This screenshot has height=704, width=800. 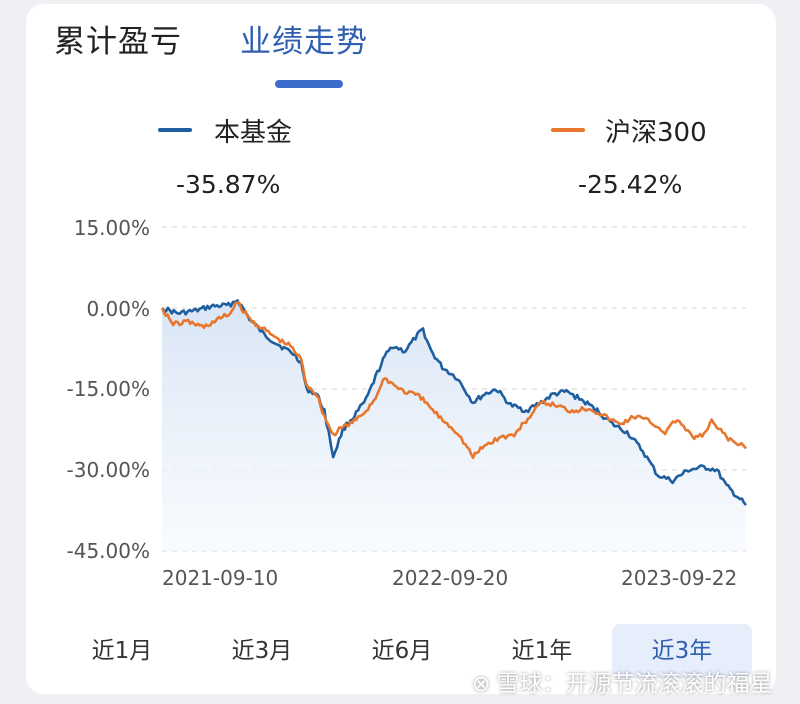 What do you see at coordinates (108, 470) in the screenshot?
I see `y-tick-label: -30.00%` at bounding box center [108, 470].